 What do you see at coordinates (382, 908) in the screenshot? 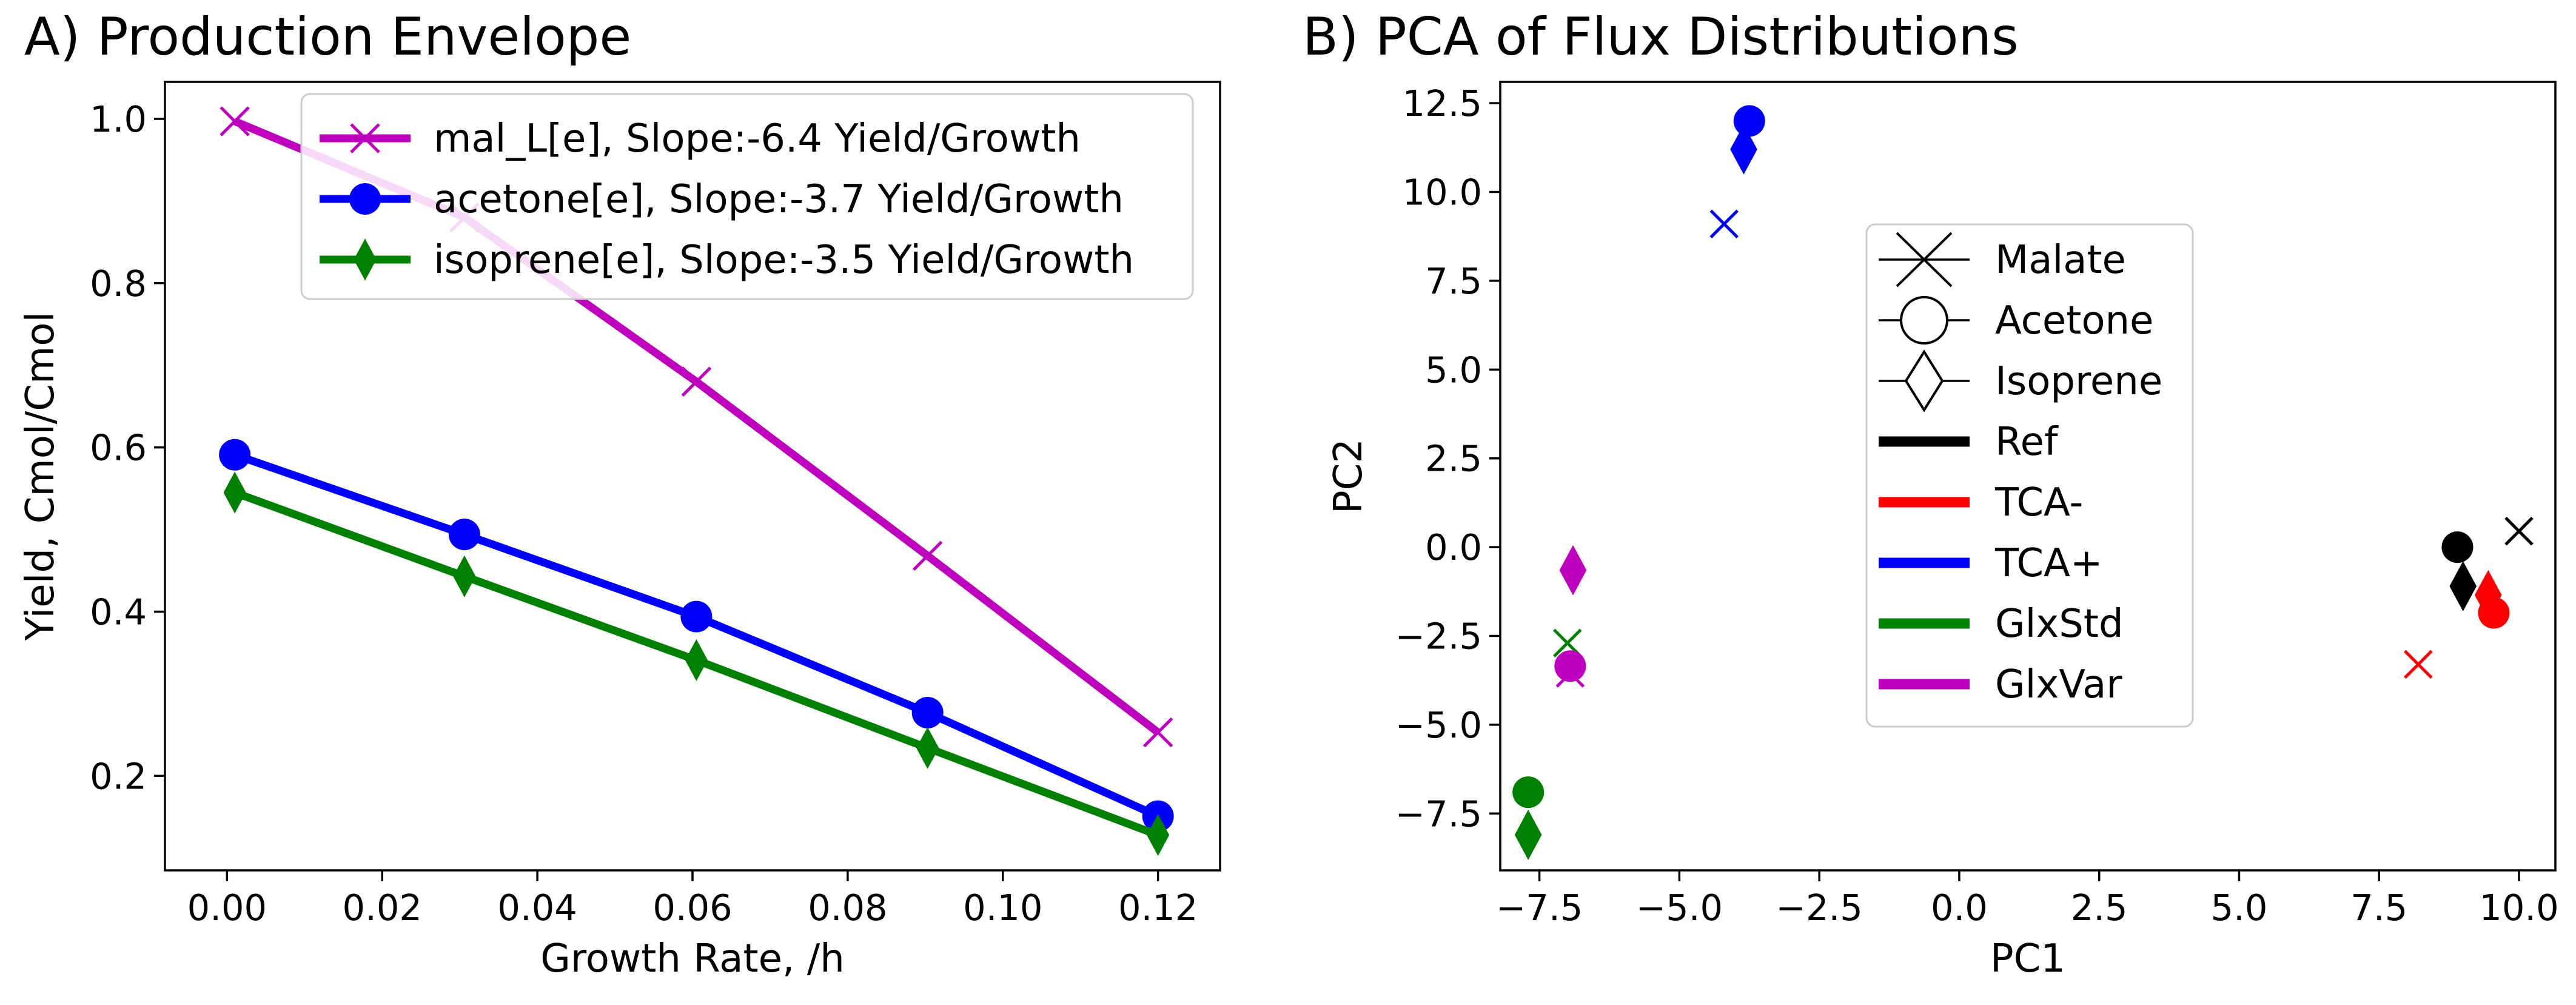
I see `panel-a-x-tick-label: 0.02` at bounding box center [382, 908].